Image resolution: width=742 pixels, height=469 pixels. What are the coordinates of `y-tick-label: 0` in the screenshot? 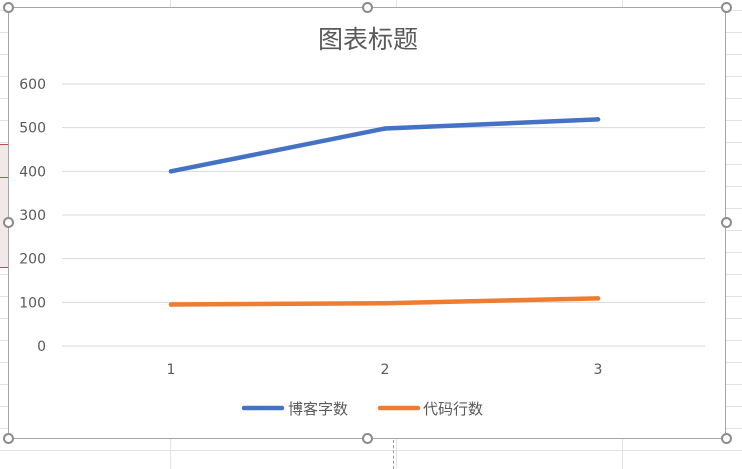 It's located at (41, 347).